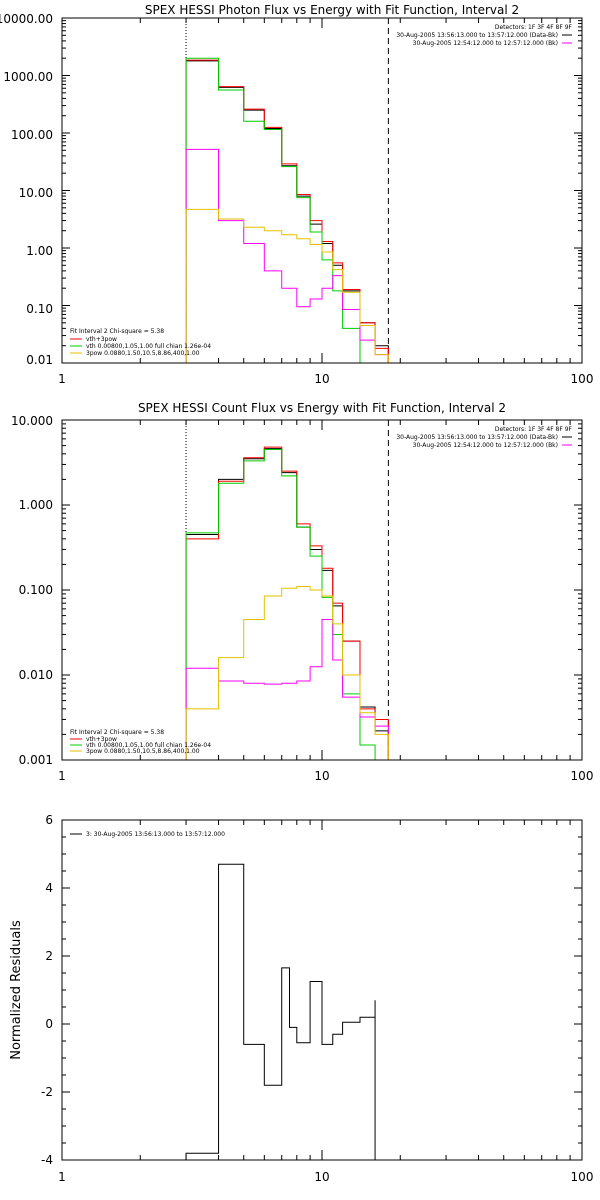 The height and width of the screenshot is (1200, 600). I want to click on panel1-ytick-1: 0.10, so click(39, 309).